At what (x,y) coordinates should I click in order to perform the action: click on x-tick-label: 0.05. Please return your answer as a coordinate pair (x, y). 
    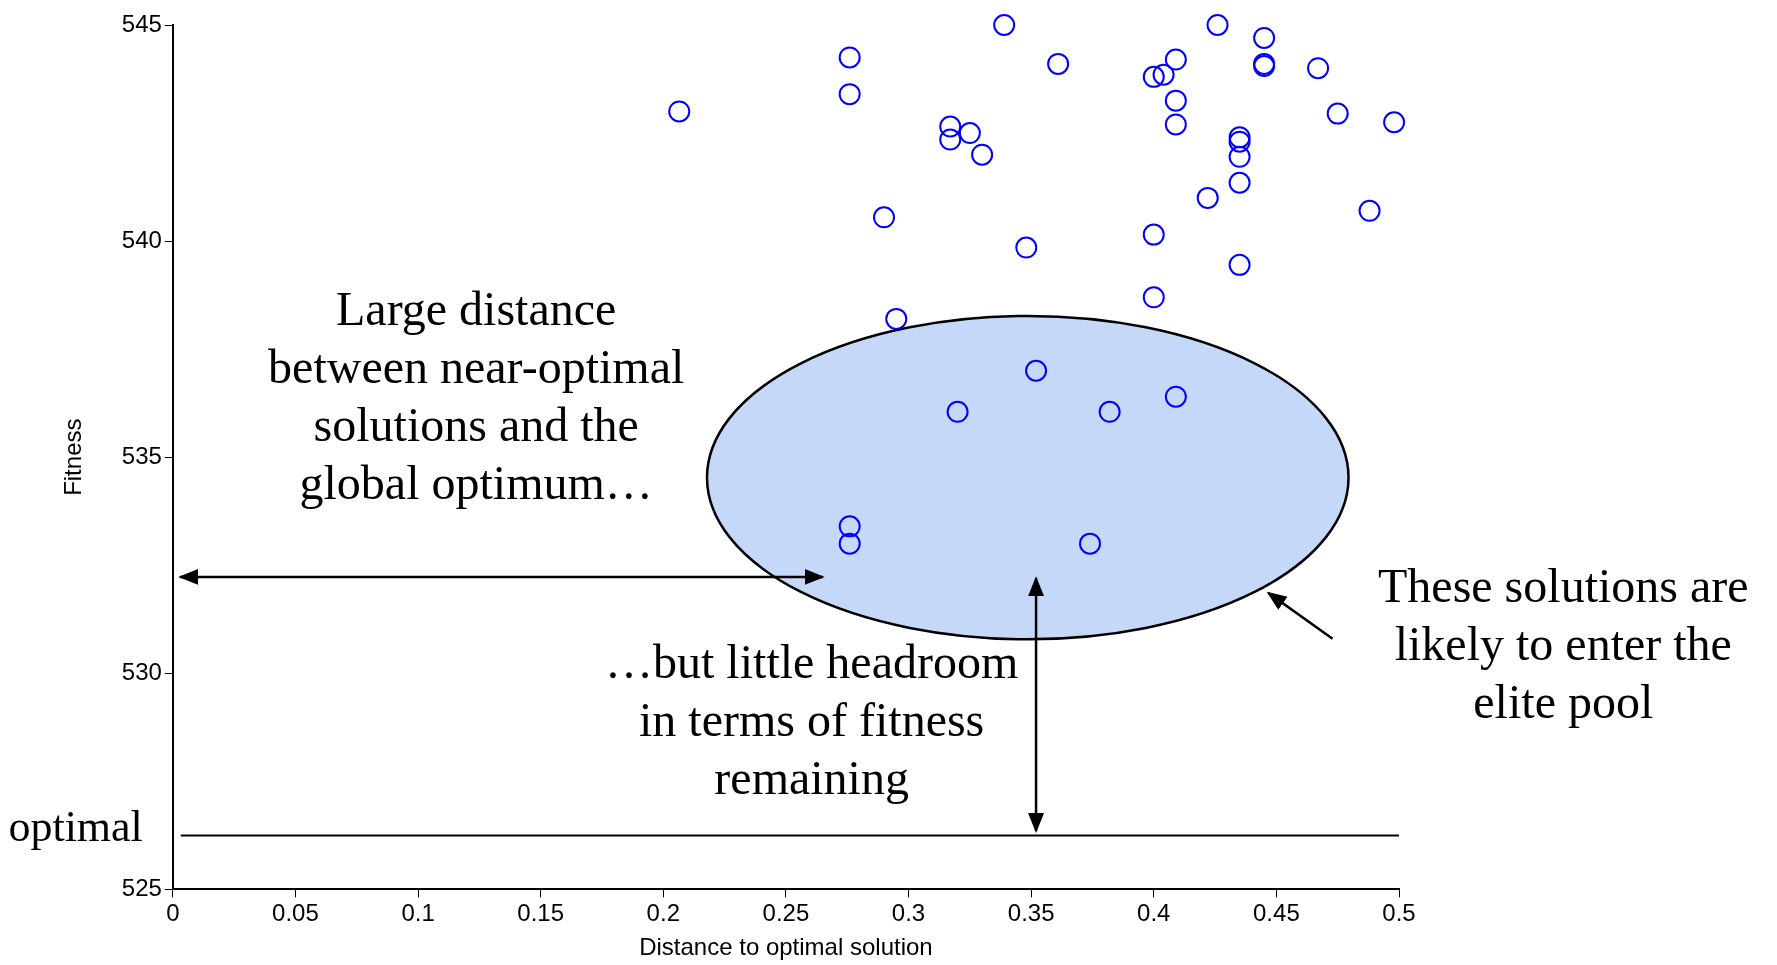
    Looking at the image, I should click on (295, 913).